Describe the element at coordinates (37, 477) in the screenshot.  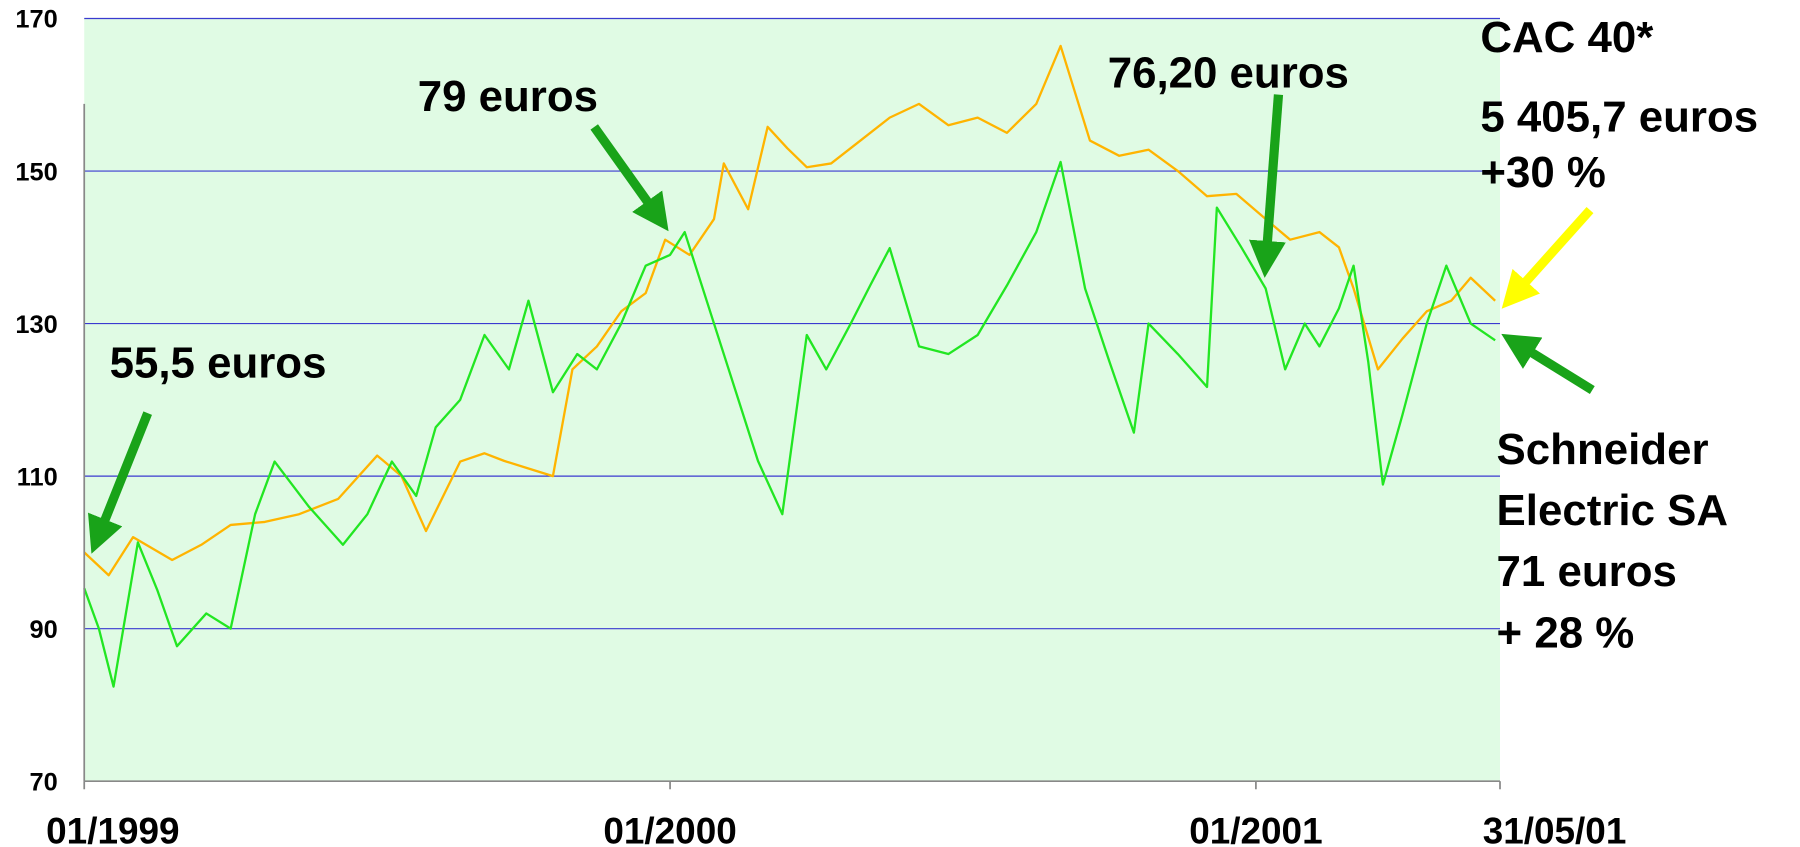
I see `y-tick-label: 110` at that location.